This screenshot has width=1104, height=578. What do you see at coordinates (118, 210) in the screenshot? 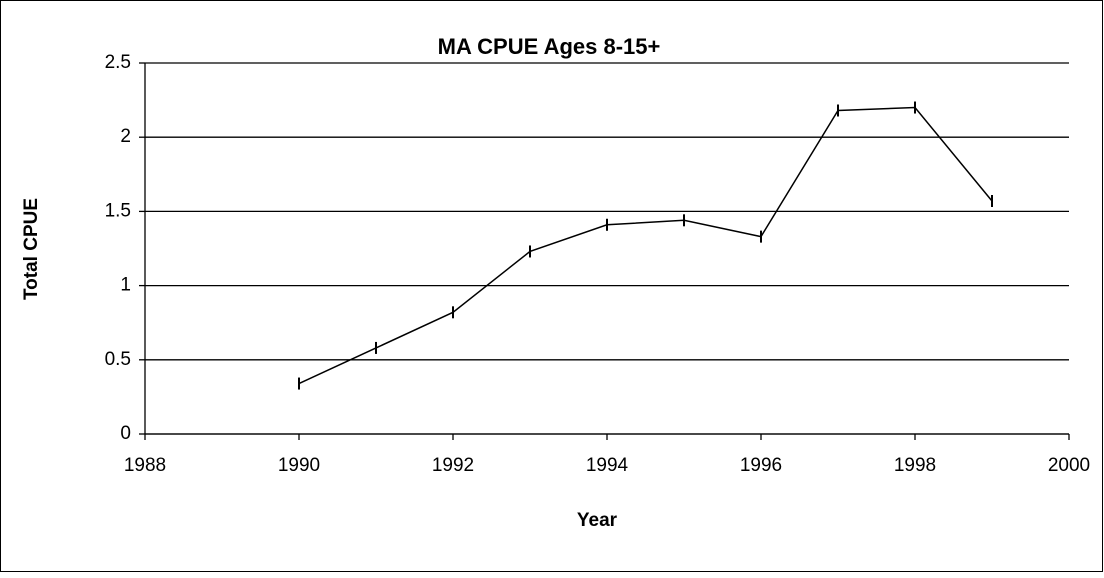
I see `y-tick-label: 1.5` at bounding box center [118, 210].